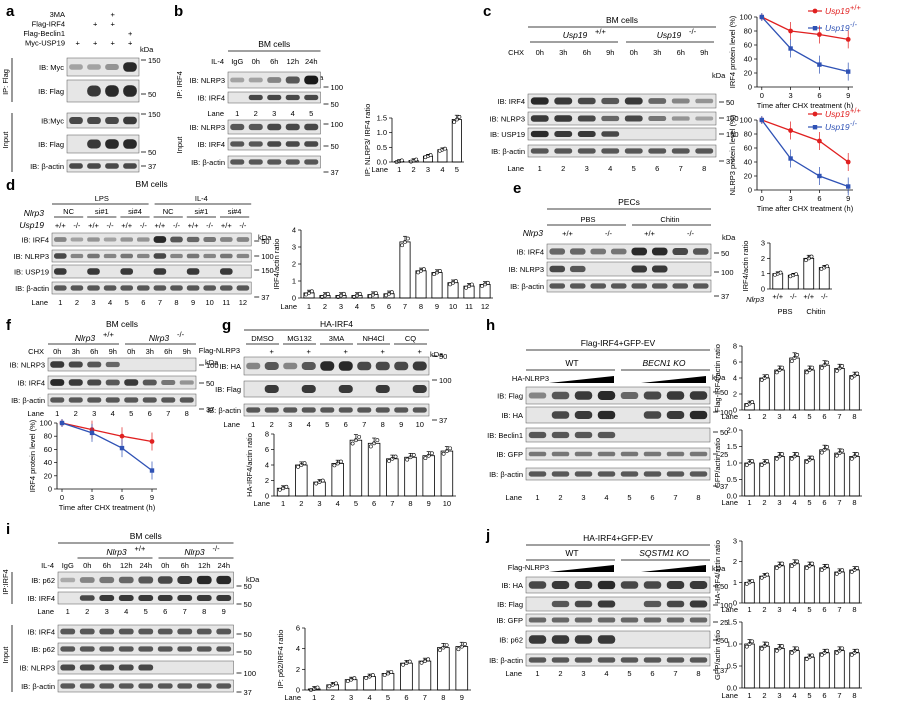 The height and width of the screenshot is (703, 916). Describe the element at coordinates (212, 365) in the screenshot. I see `panel-f-mw-label: 100` at that location.